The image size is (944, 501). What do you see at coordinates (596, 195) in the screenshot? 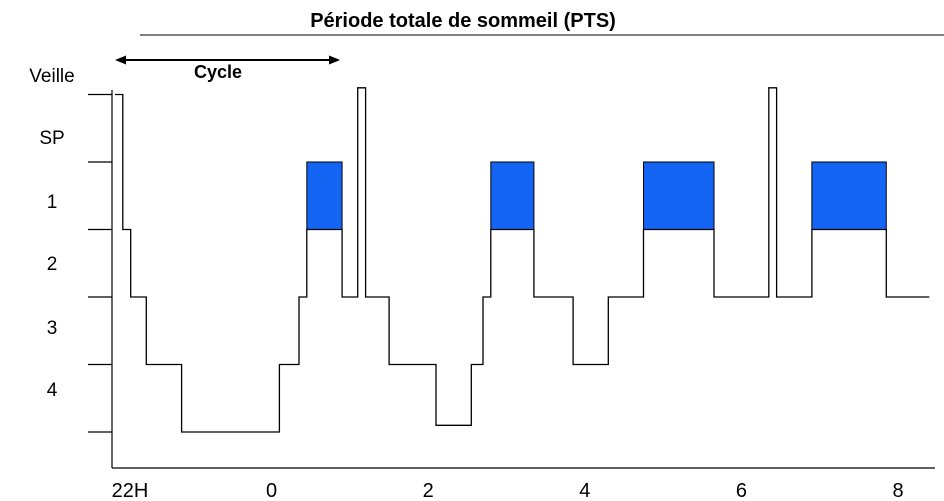
I see `rem-periods` at bounding box center [596, 195].